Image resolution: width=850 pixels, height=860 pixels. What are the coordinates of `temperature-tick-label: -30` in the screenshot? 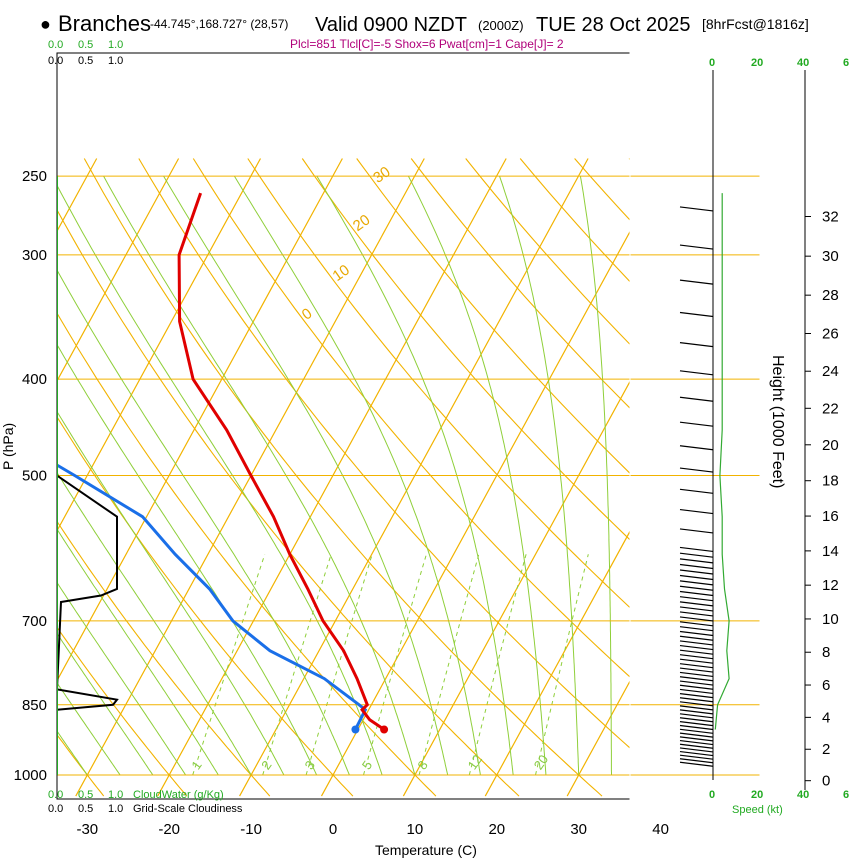 It's located at (87, 829).